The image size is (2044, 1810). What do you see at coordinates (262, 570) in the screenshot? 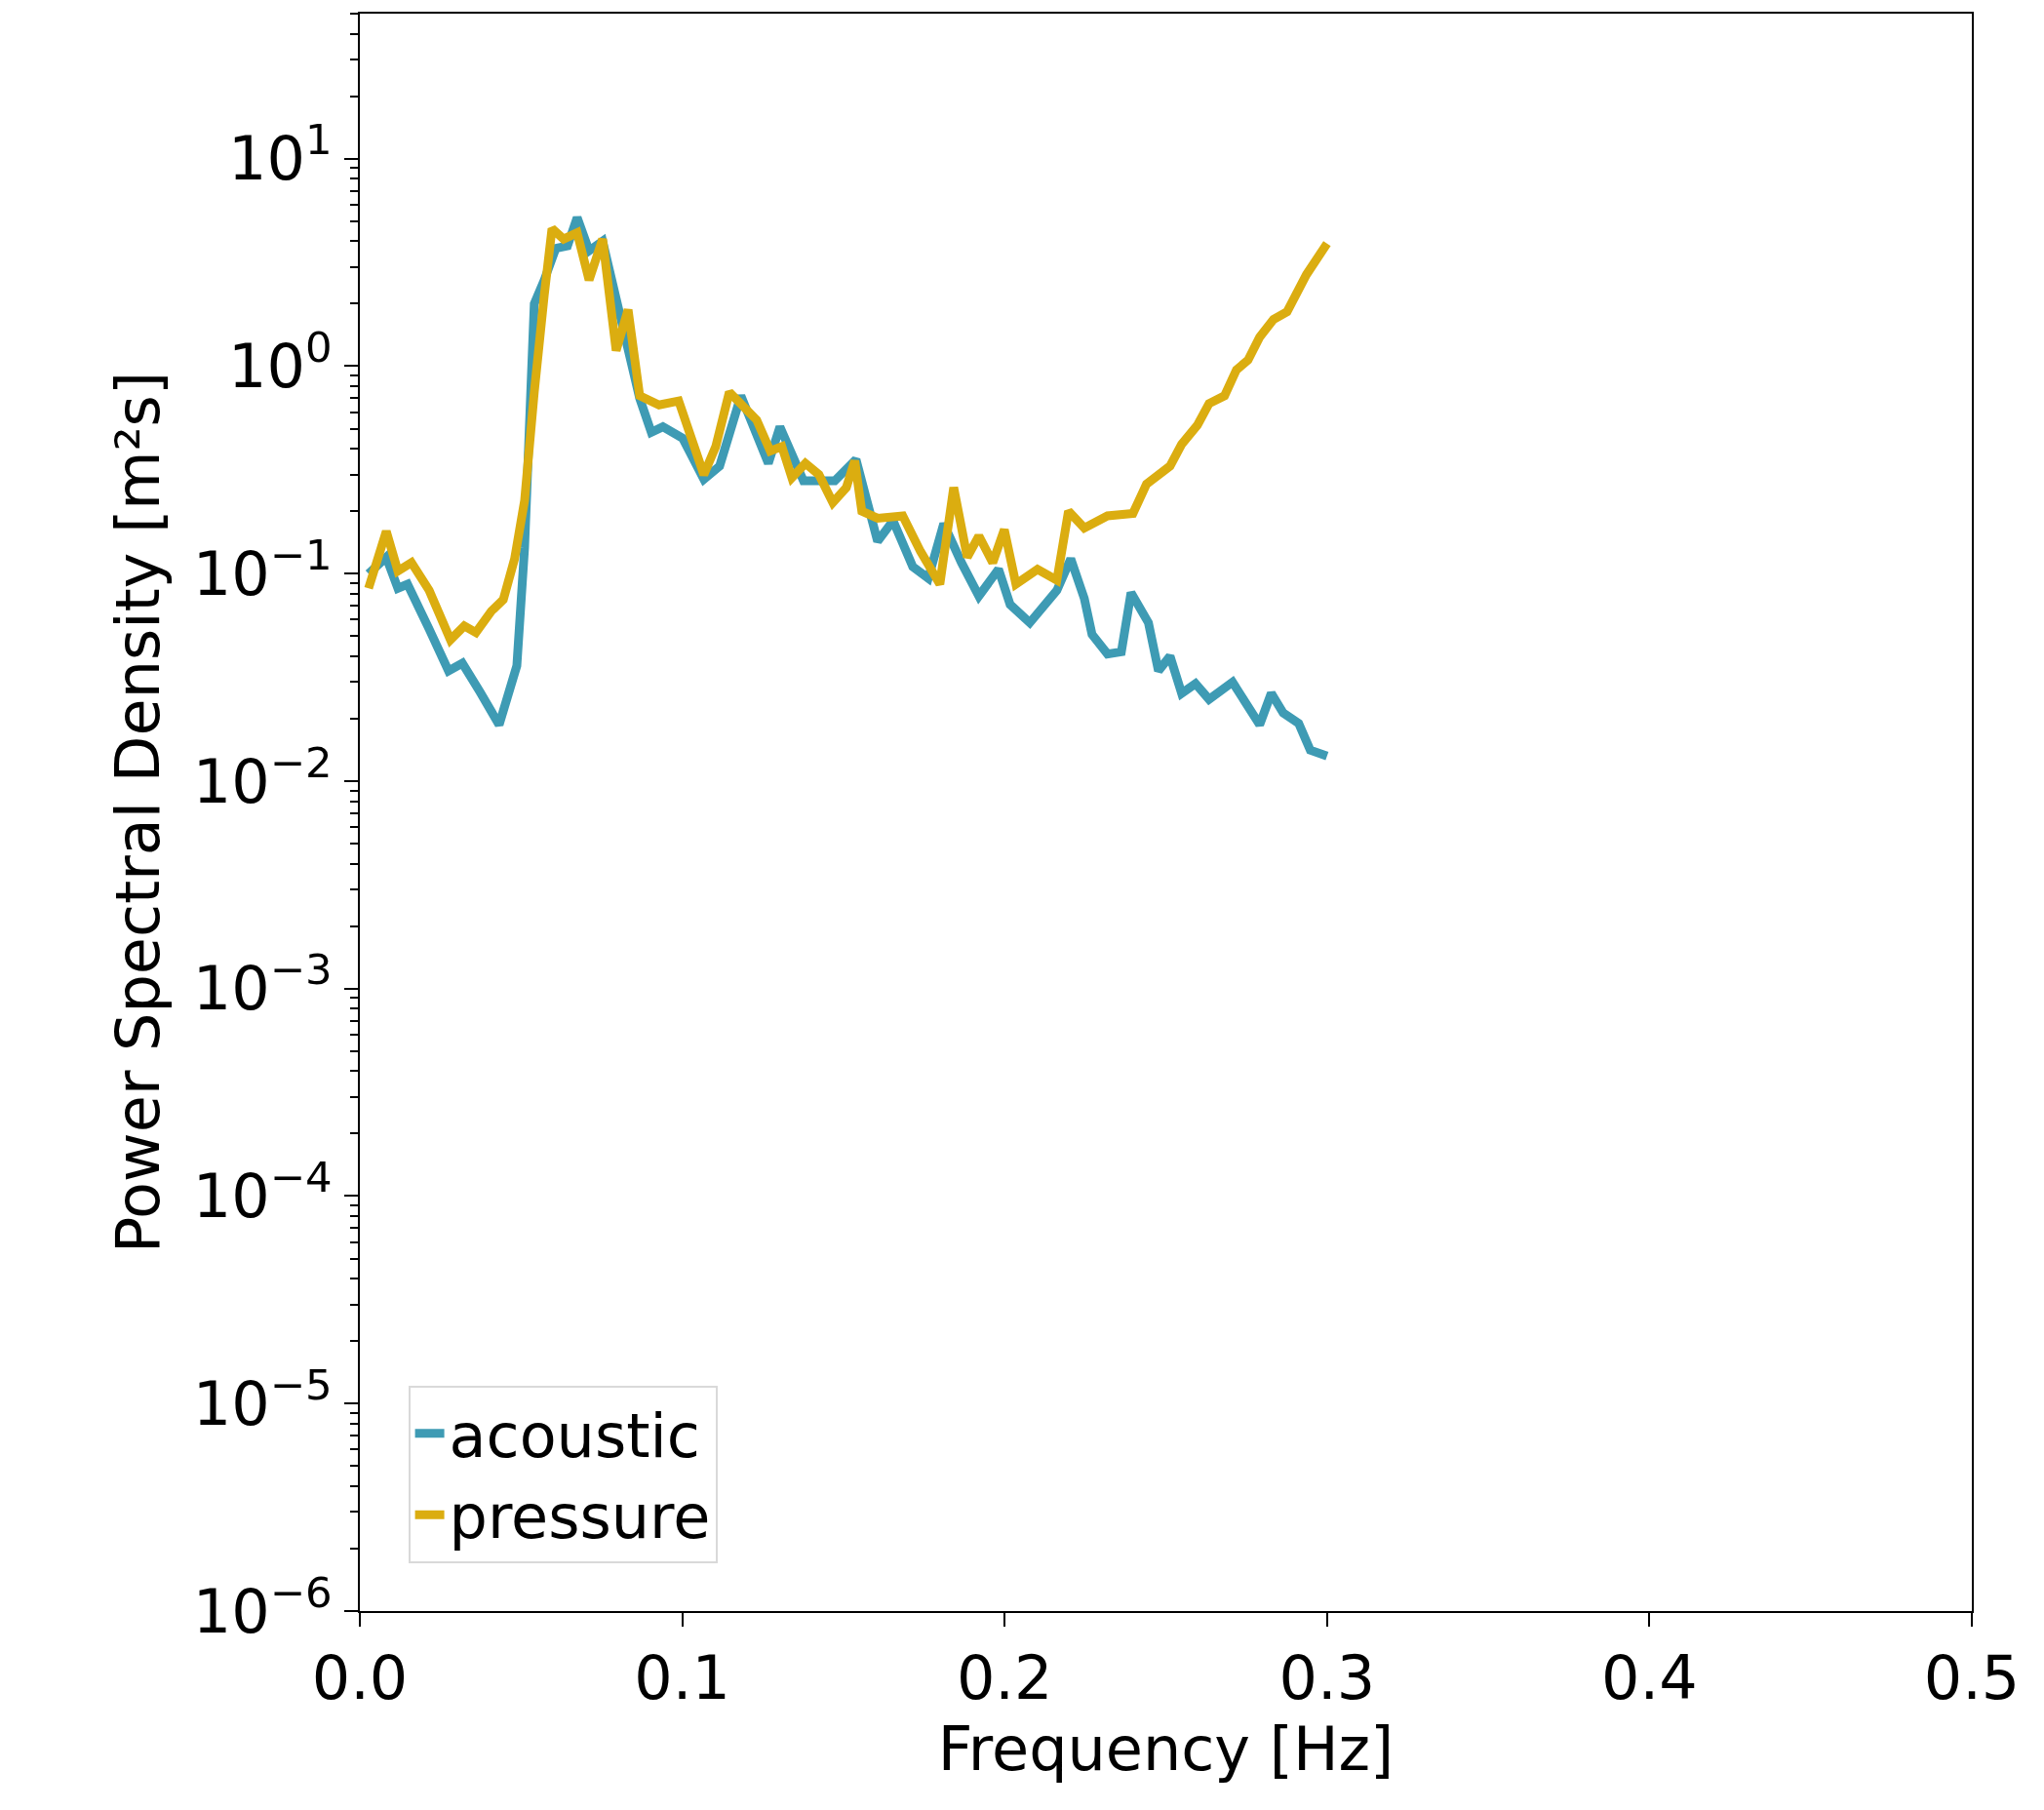
I see `y-tick-label: 10$^{−1}$` at bounding box center [262, 570].